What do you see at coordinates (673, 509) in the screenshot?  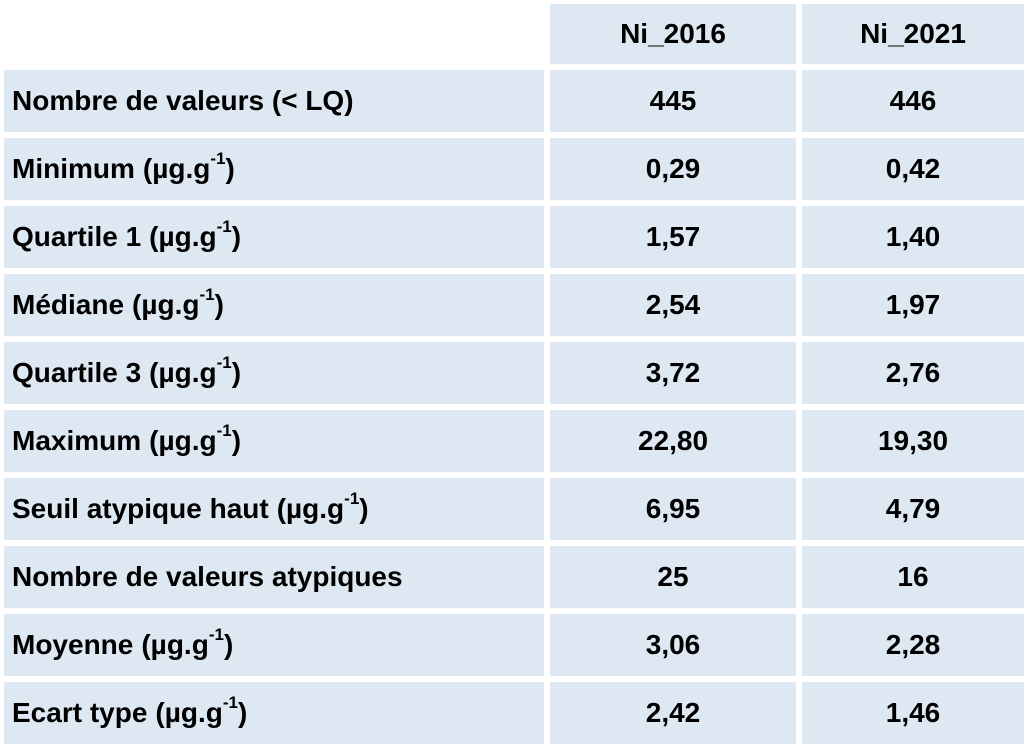 I see `value-ni-2016: 6,95` at bounding box center [673, 509].